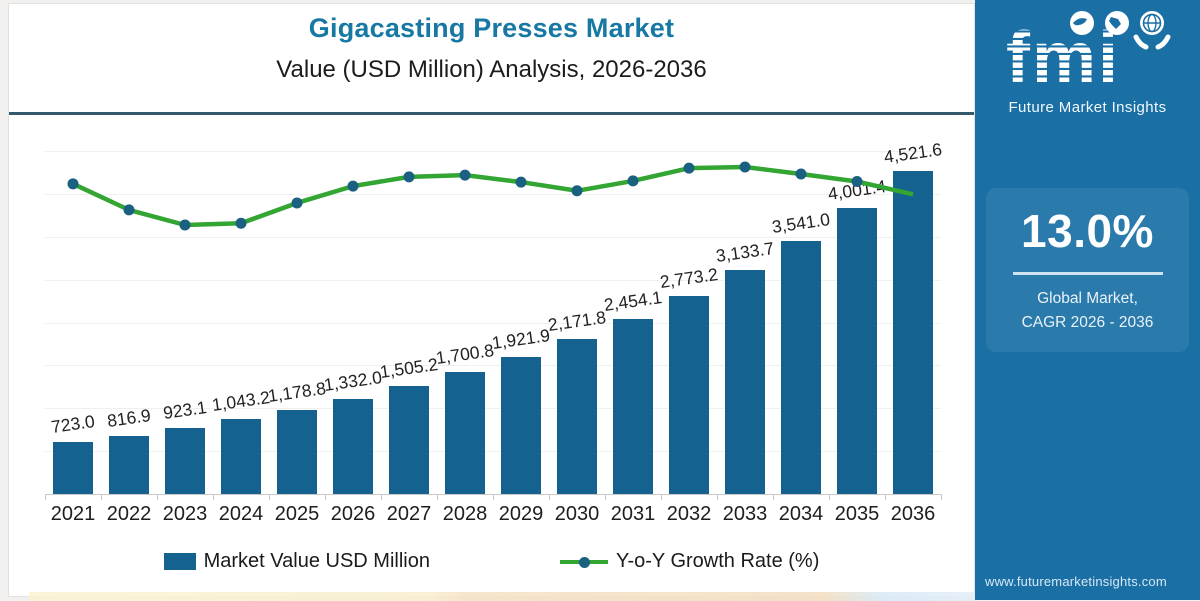 This screenshot has width=1200, height=601. What do you see at coordinates (353, 446) in the screenshot?
I see `bar-2026` at bounding box center [353, 446].